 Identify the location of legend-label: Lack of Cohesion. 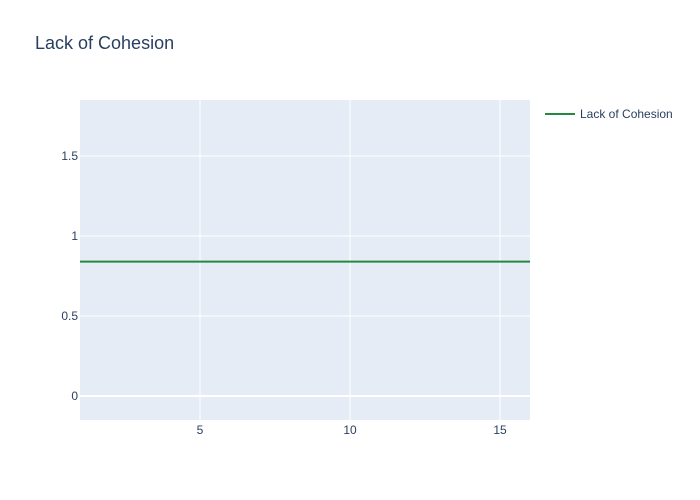
(626, 114).